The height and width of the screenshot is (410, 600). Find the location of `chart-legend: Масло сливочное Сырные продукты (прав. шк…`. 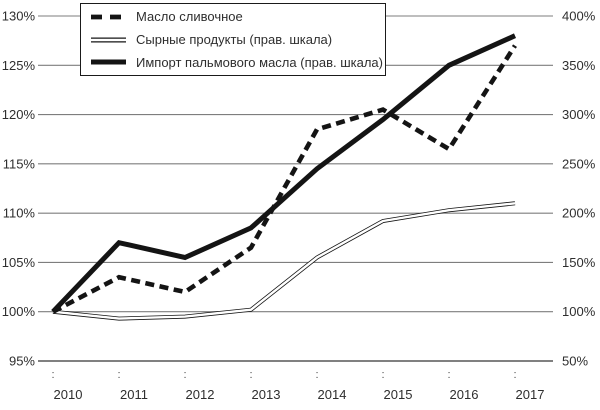

chart-legend: Масло сливочное Сырные продукты (прав. шк… is located at coordinates (233, 39).